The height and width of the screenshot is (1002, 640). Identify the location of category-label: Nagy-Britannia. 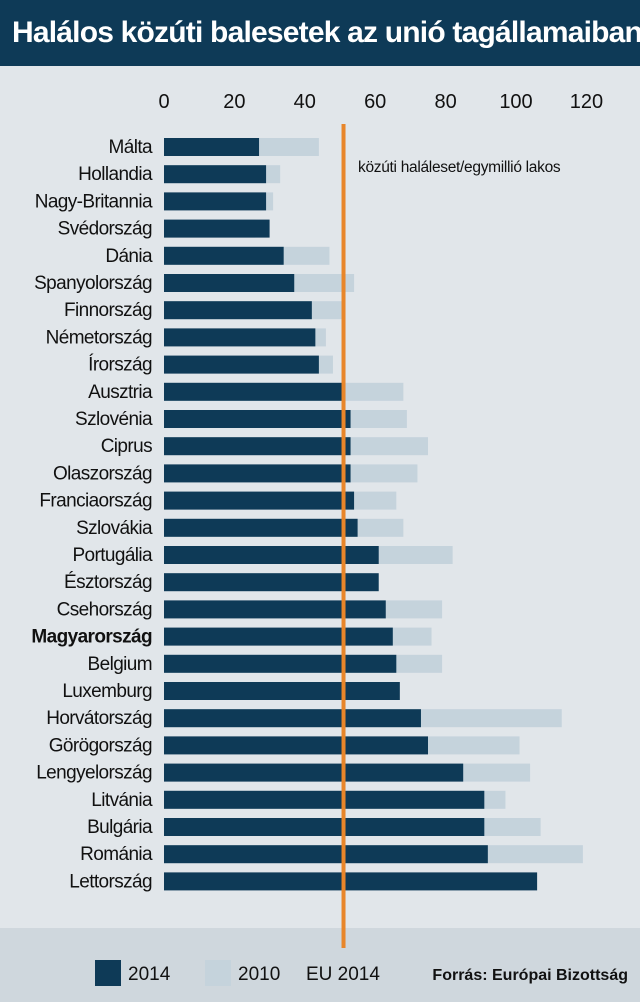
(94, 201).